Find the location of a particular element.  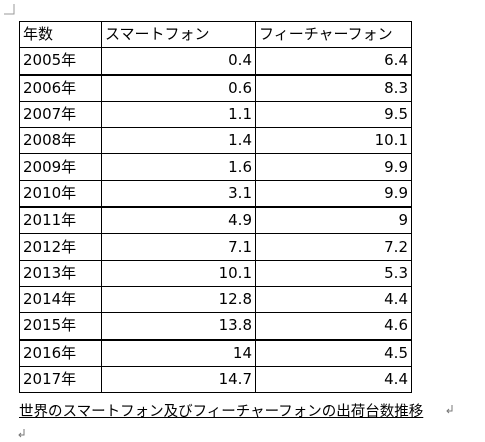

caption: 世界のスマートフォン及びフィーチャーフォンの出荷台数推移 is located at coordinates (221, 412).